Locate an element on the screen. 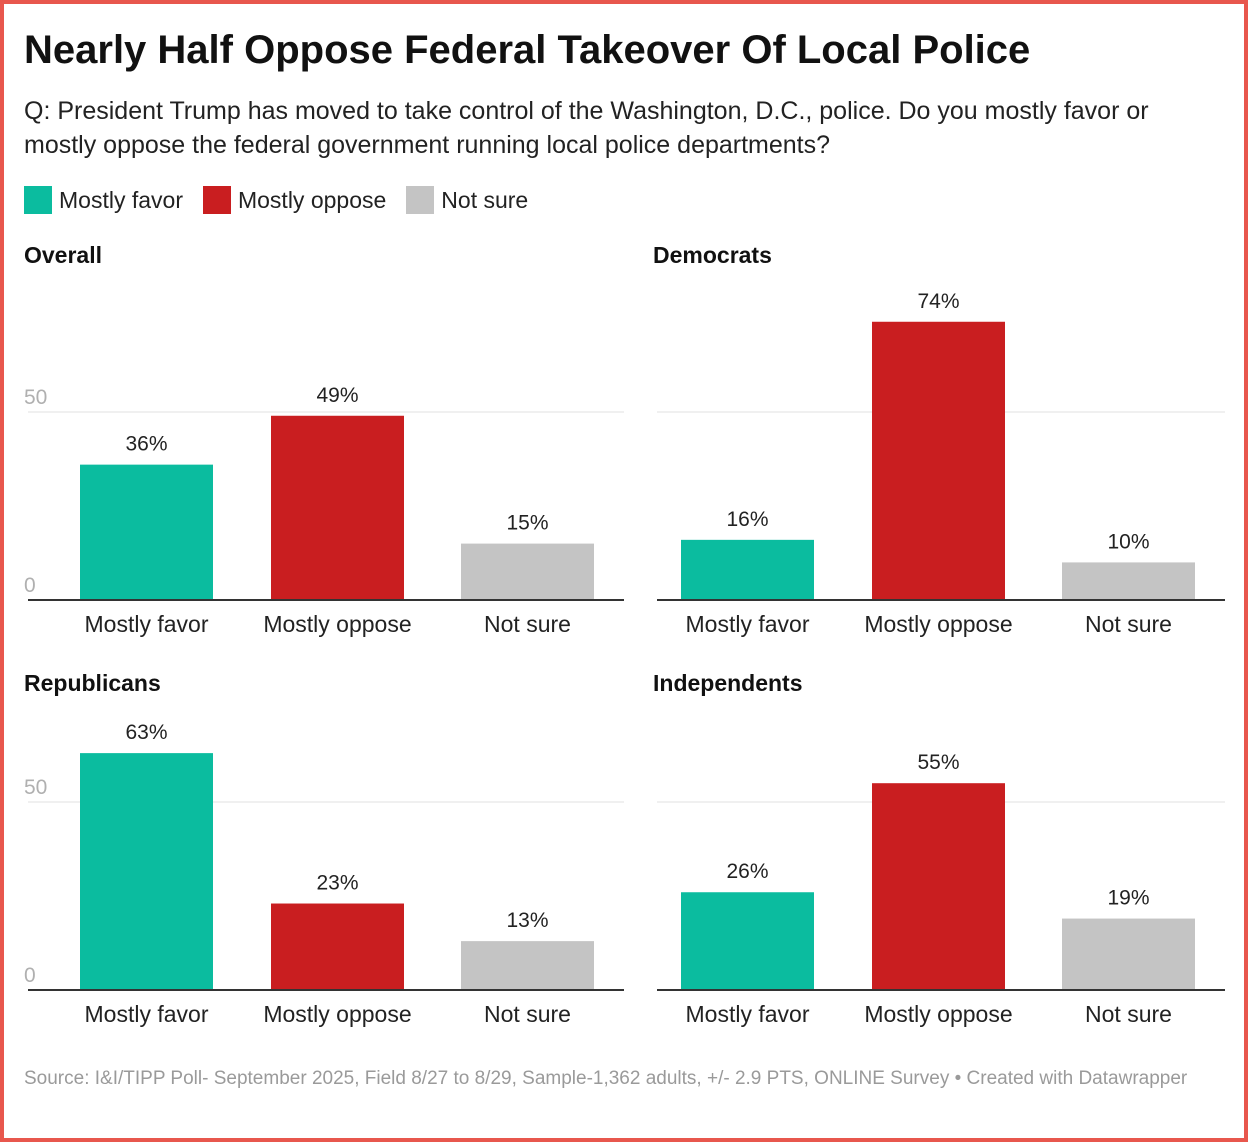 The height and width of the screenshot is (1142, 1248). y-tick-label-0-republicans: 0 is located at coordinates (30, 975).